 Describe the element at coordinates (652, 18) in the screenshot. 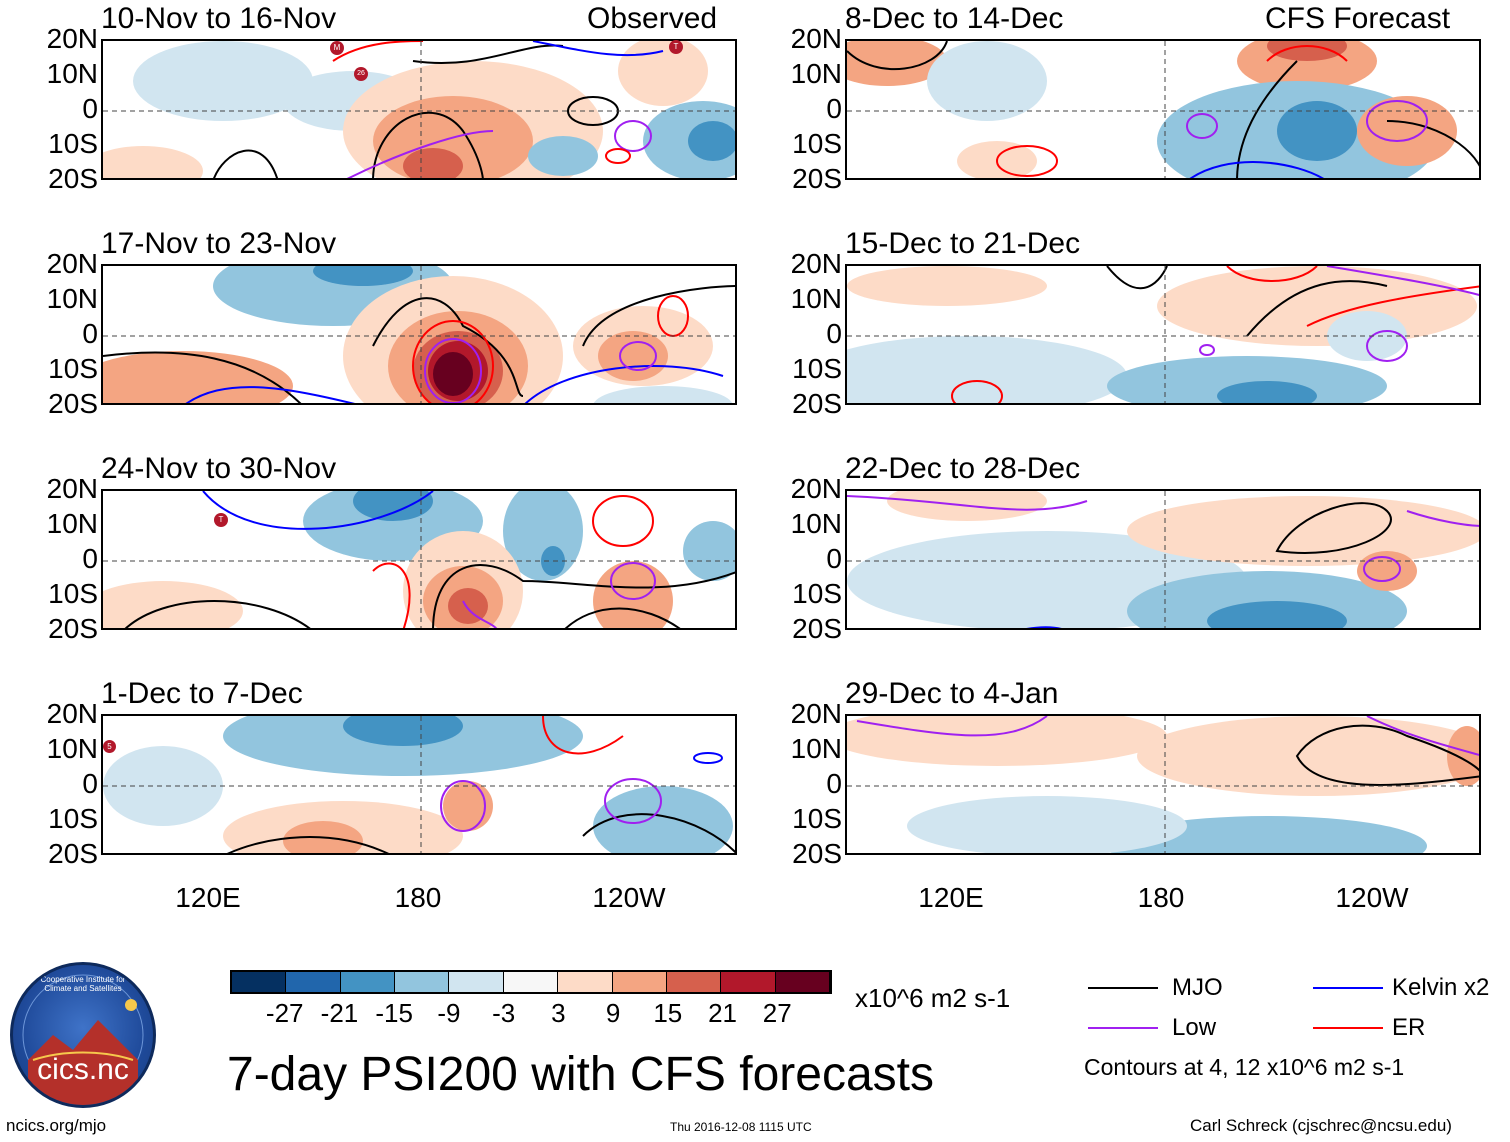

I see `observed-label: Observed` at that location.